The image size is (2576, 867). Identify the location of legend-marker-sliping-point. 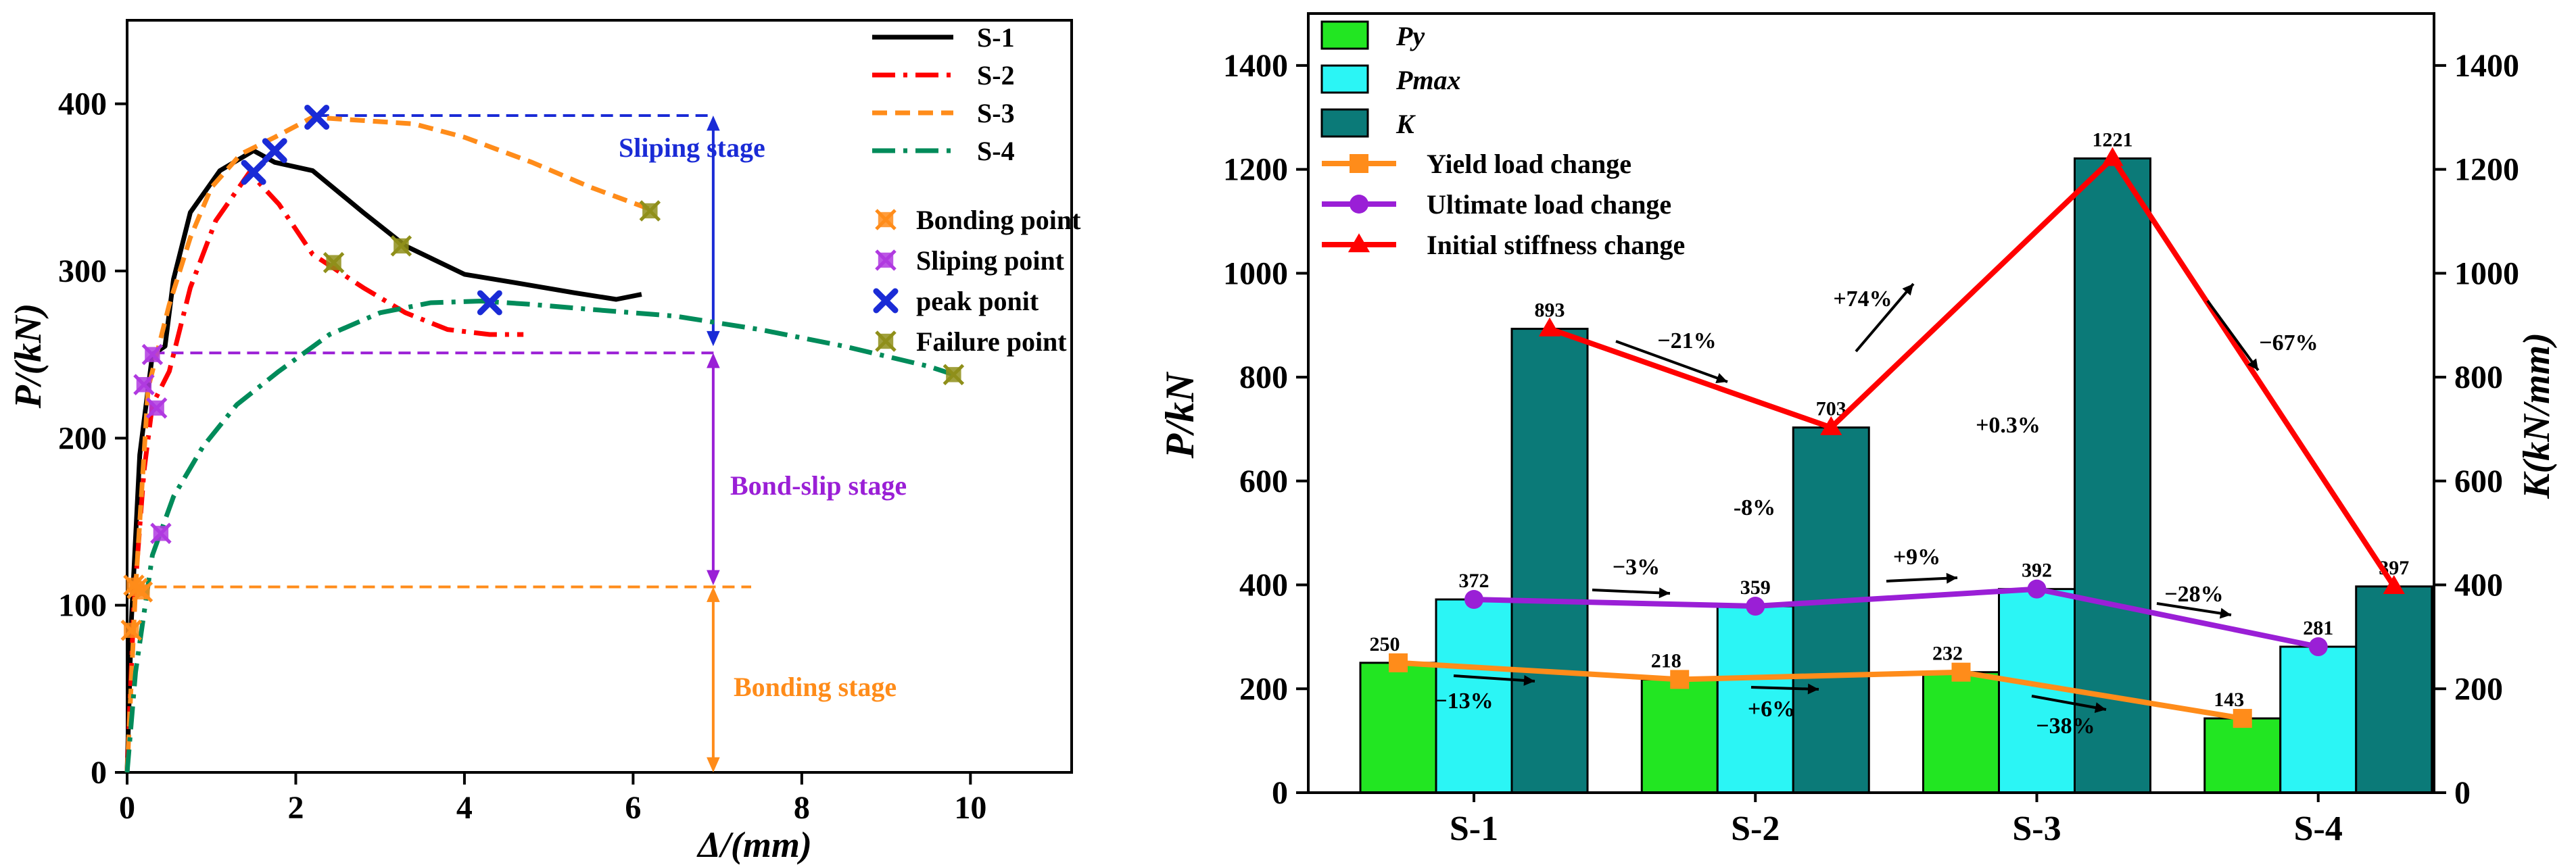
(886, 260).